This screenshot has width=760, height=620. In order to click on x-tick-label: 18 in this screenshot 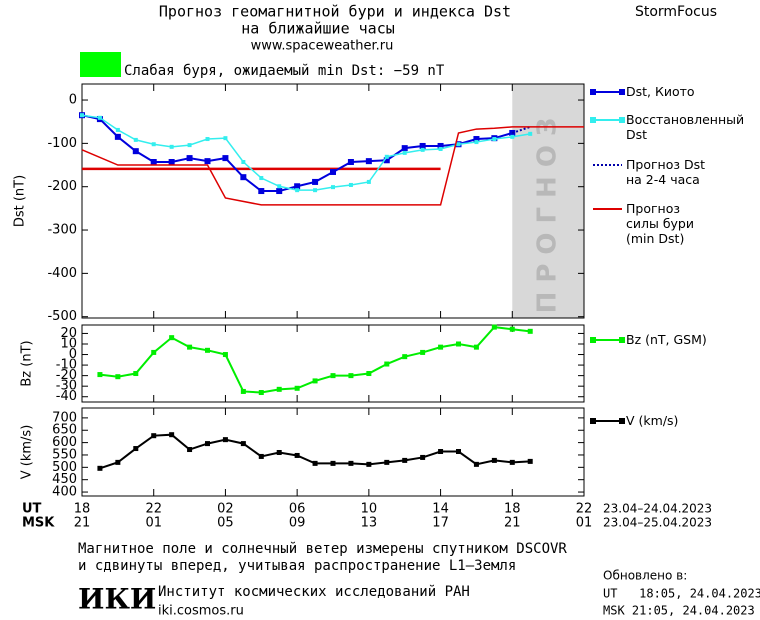, I will do `click(512, 509)`.